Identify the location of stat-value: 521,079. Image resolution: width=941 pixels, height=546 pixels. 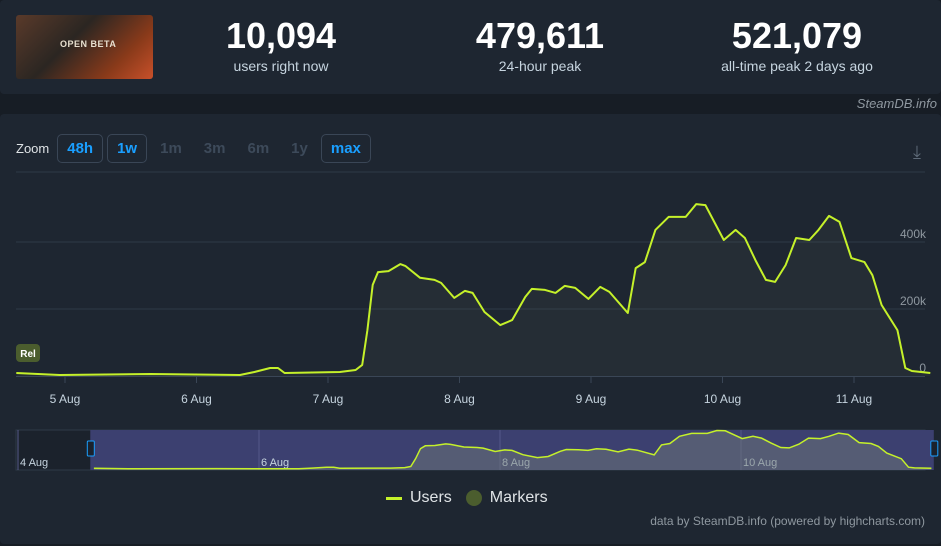
(797, 35).